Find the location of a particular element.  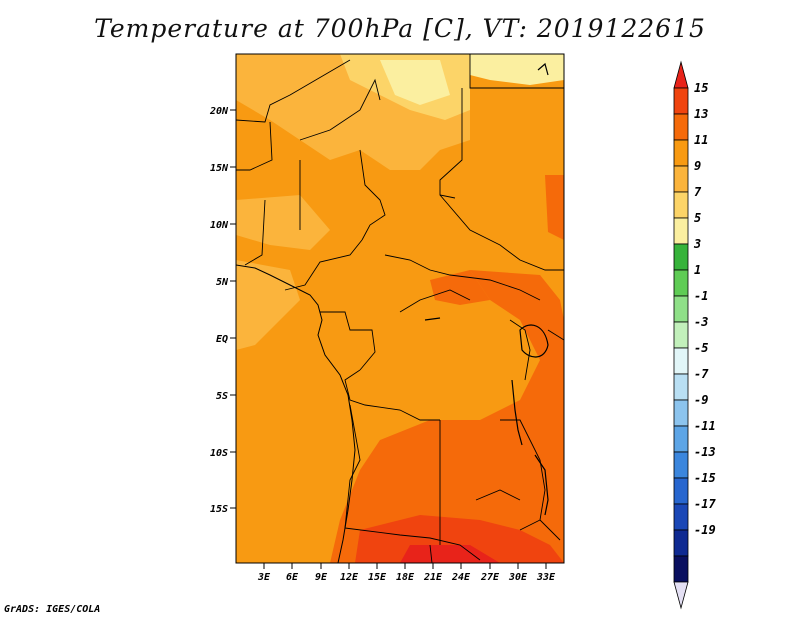

field-11-east is located at coordinates (554, 207).